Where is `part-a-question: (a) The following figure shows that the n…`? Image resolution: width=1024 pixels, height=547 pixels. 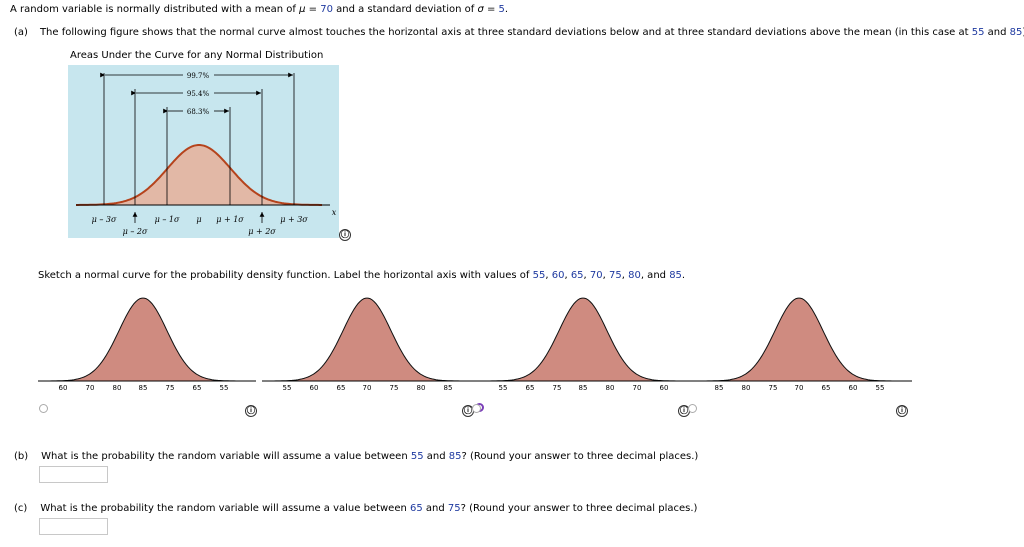 part-a-question: (a) The following figure shows that the n… is located at coordinates (519, 32).